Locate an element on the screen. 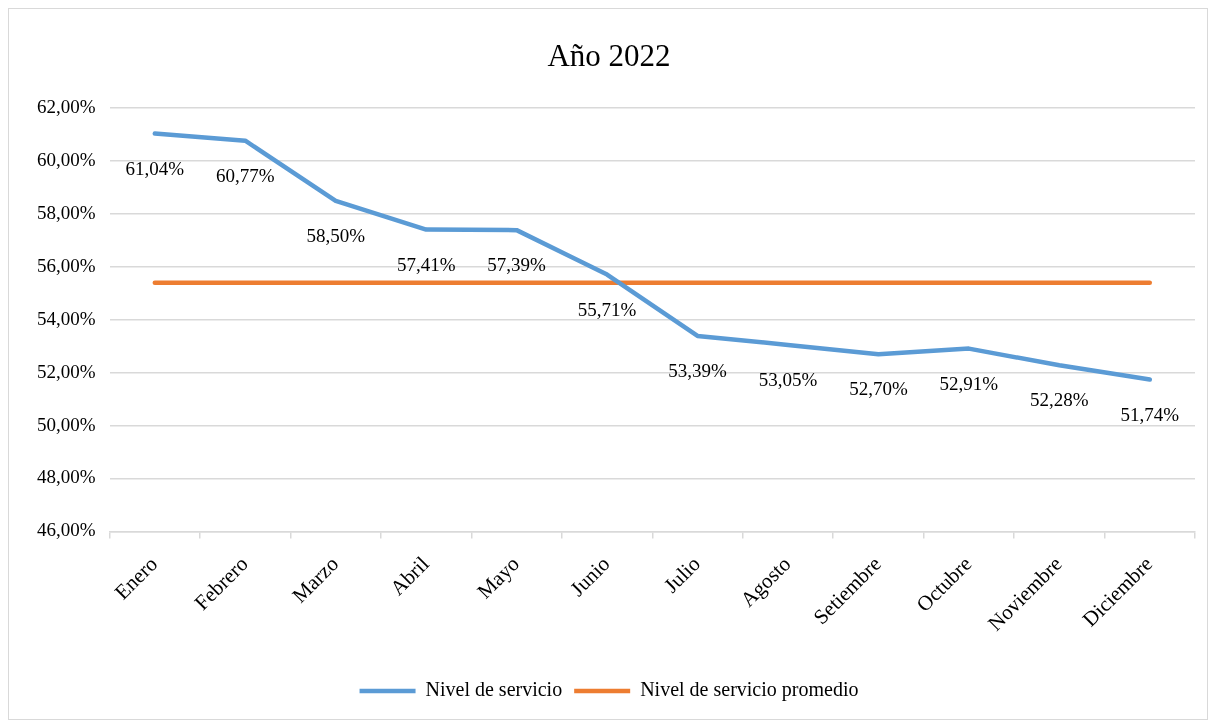 This screenshot has height=720, width=1208. data-label: 57,41% is located at coordinates (426, 264).